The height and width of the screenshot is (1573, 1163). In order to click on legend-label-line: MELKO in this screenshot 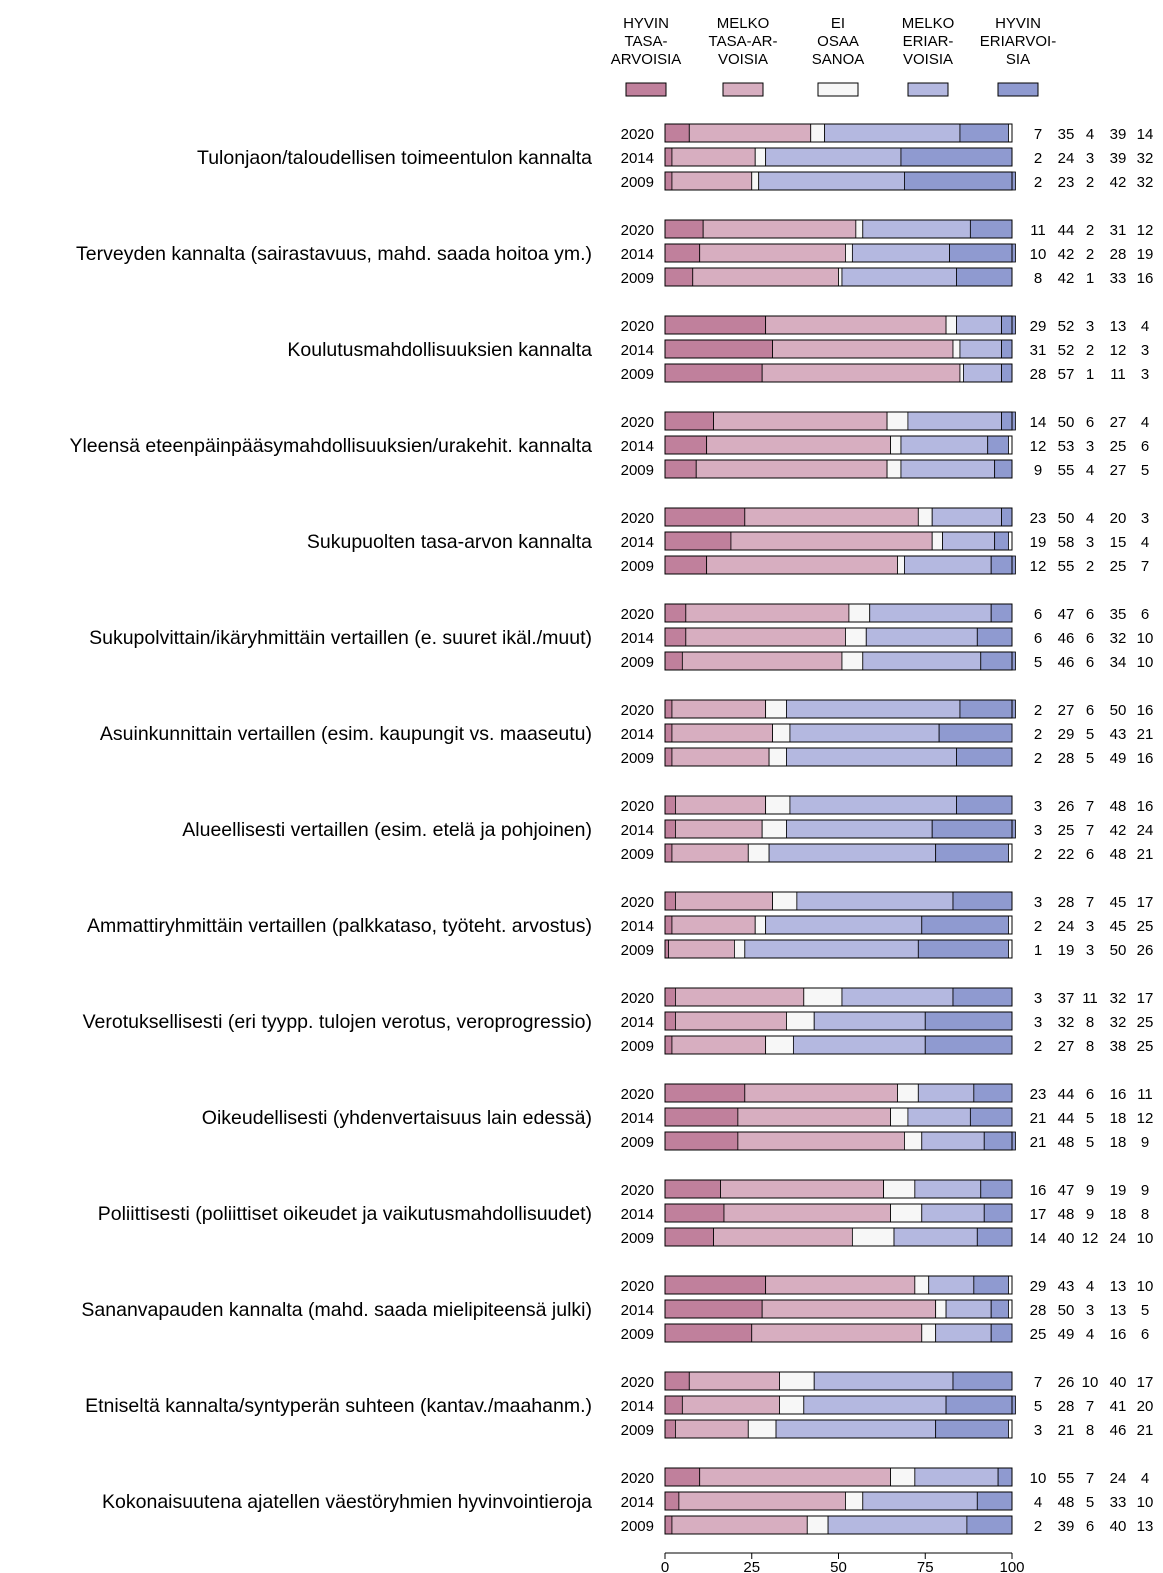, I will do `click(743, 23)`.